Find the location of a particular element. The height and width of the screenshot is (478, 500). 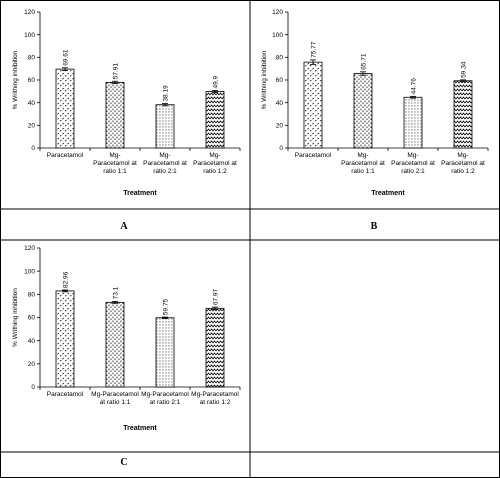

data-label: 59.34 is located at coordinates (464, 69).